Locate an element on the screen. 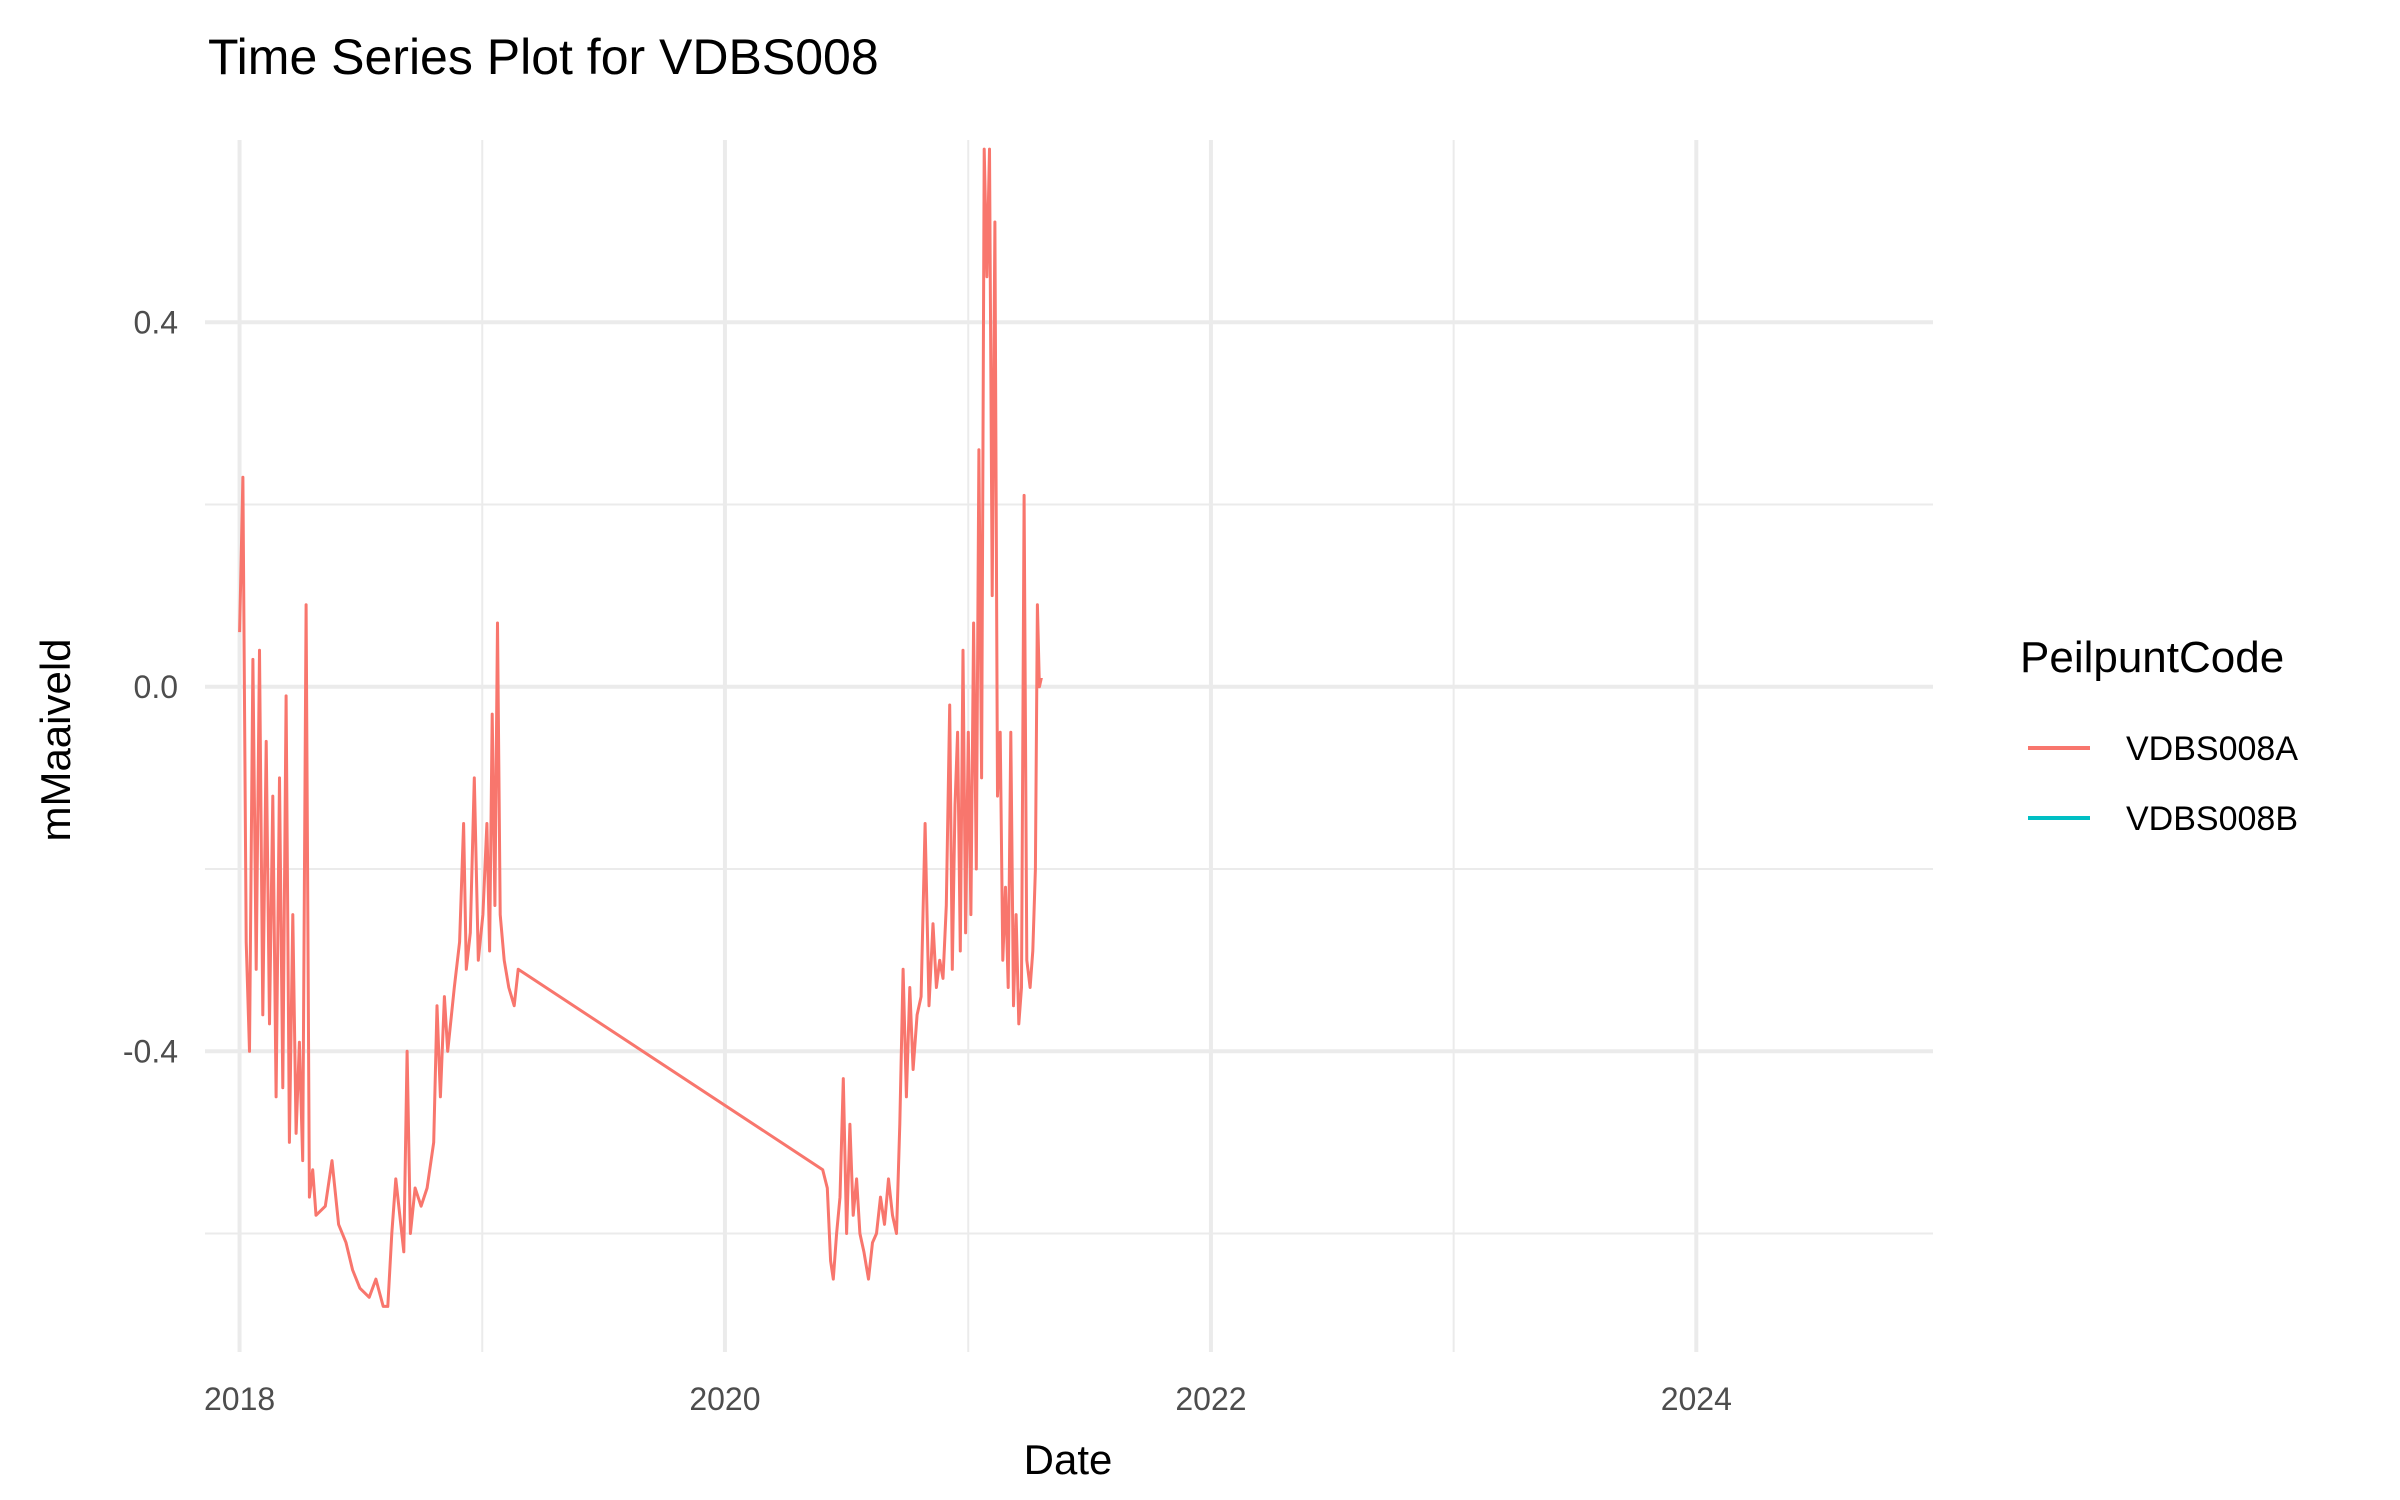 The height and width of the screenshot is (1500, 2400). x-tick-label: 2022 is located at coordinates (1210, 1399).